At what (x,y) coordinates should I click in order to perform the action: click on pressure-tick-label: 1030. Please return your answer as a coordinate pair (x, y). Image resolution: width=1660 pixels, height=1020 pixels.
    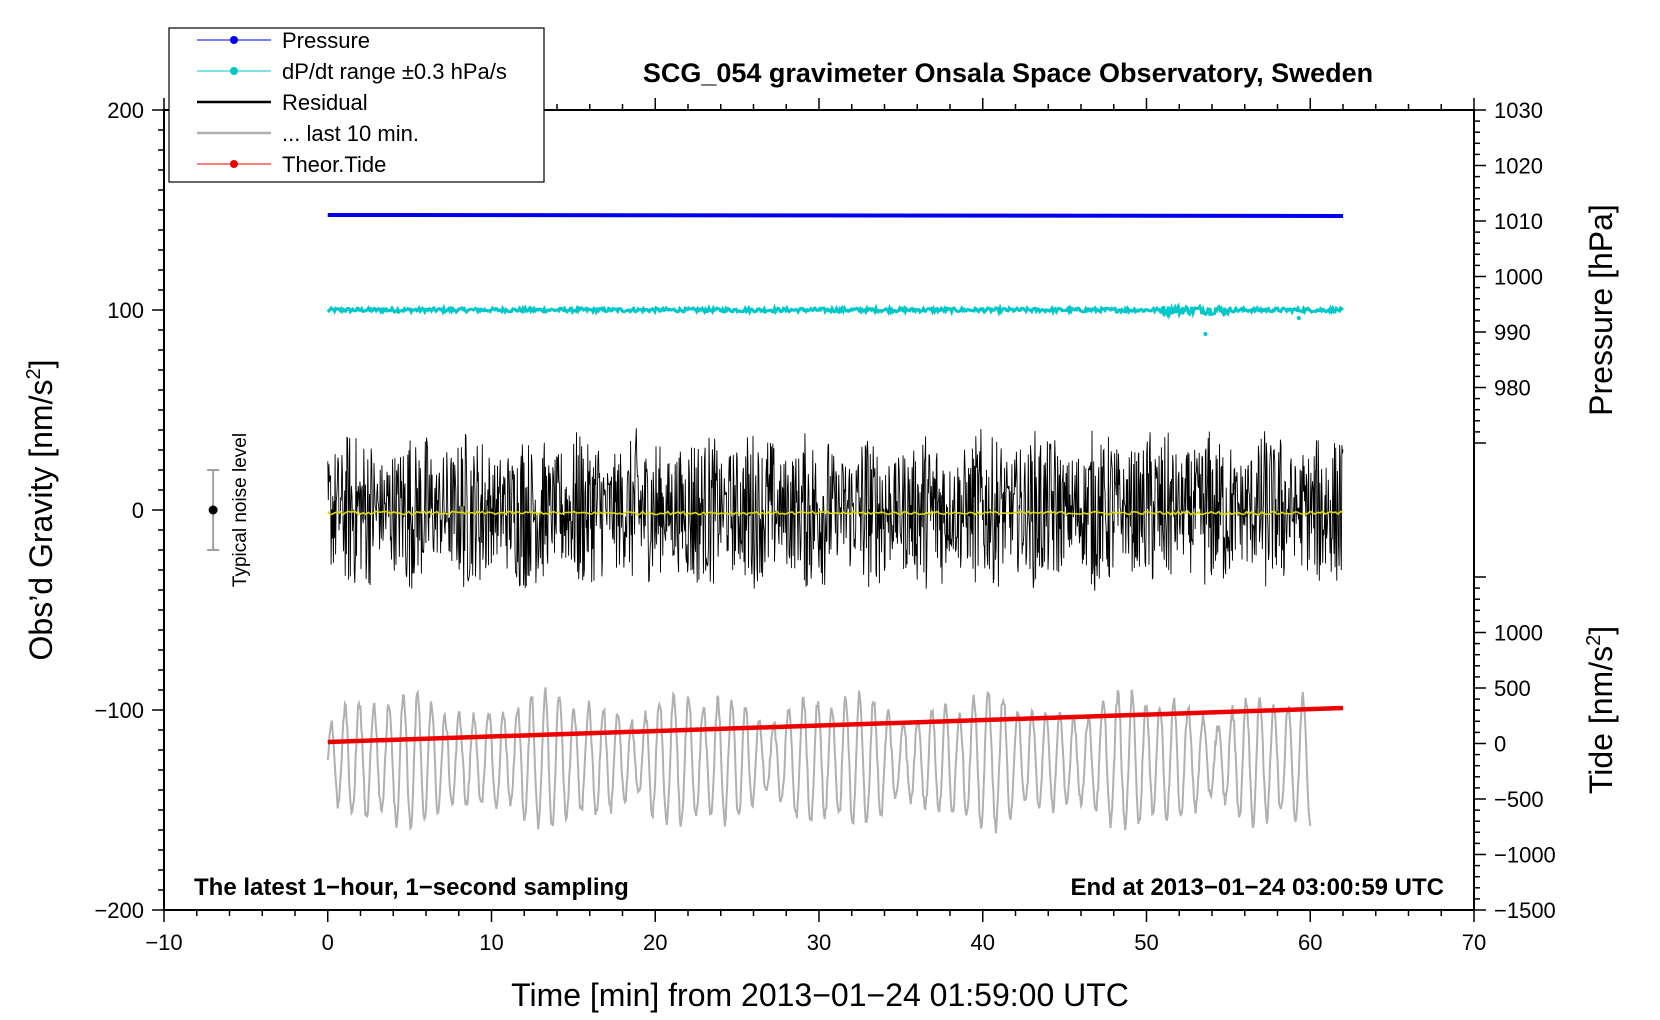
    Looking at the image, I should click on (1518, 110).